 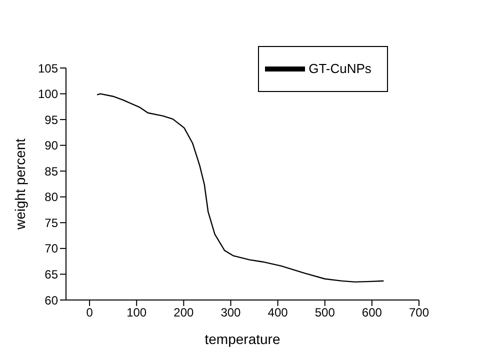 I want to click on y-tick-label: 95, so click(x=51, y=119).